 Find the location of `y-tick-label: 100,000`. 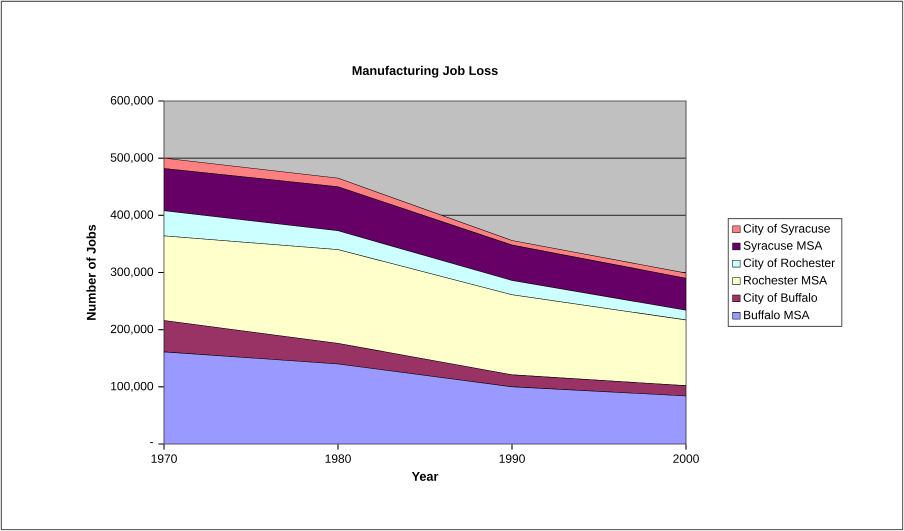

y-tick-label: 100,000 is located at coordinates (132, 387).